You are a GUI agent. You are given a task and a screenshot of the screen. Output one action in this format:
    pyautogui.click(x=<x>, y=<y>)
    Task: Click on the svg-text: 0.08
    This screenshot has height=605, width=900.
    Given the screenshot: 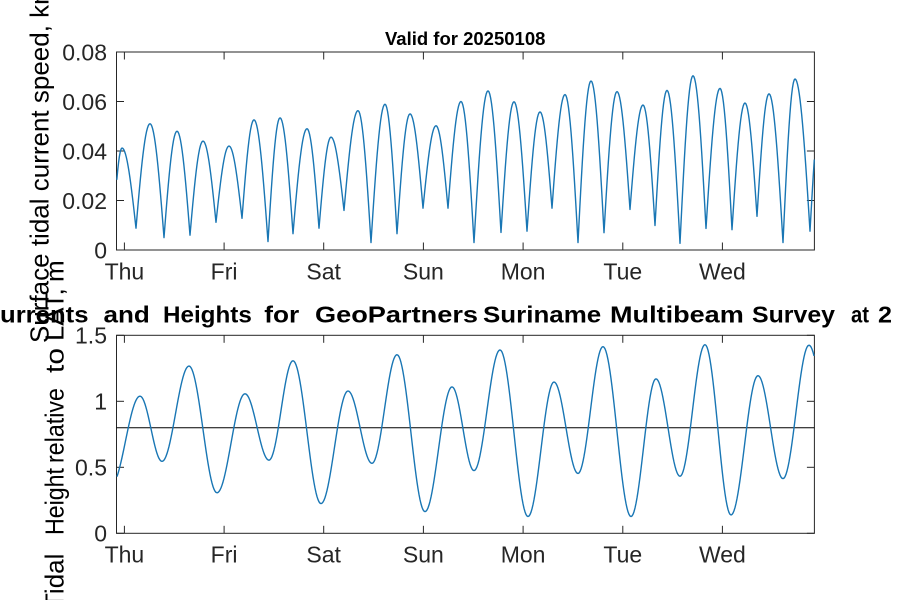 What is the action you would take?
    pyautogui.click(x=84, y=52)
    